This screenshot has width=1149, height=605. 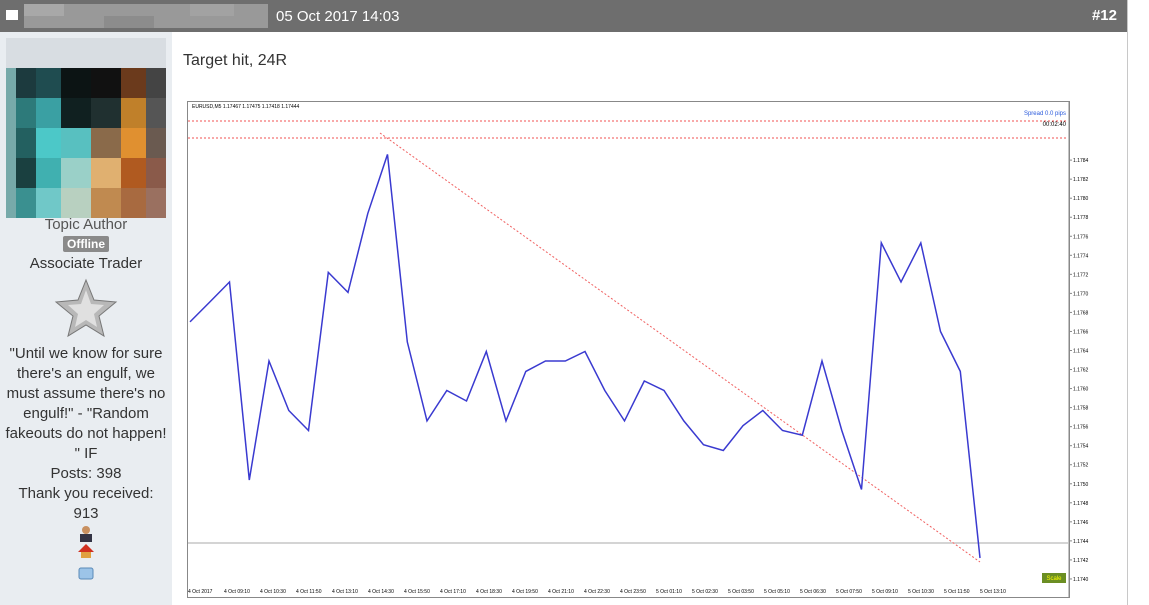 I want to click on x-tick-label: 5 Oct 03:50, so click(x=741, y=592).